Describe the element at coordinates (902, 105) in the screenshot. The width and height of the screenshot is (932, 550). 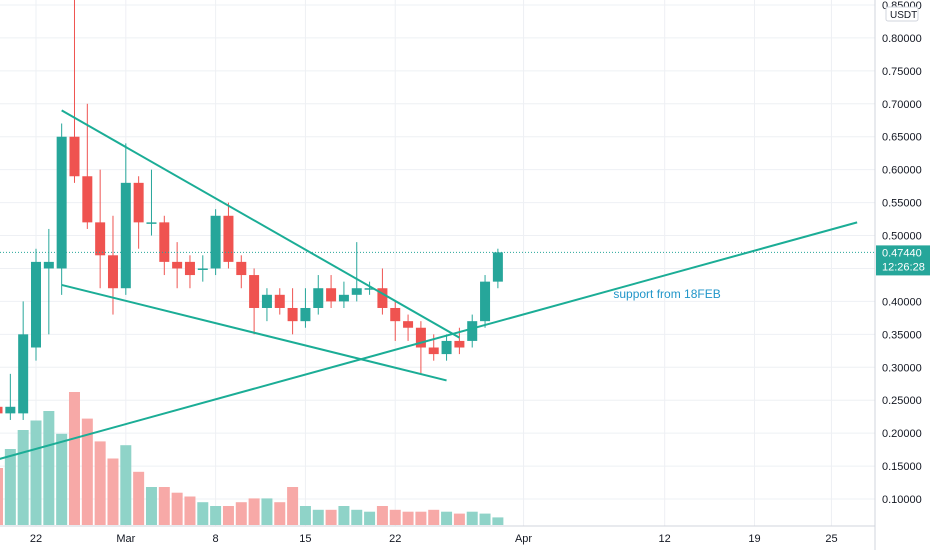
I see `y-tick-label: 0.70000` at that location.